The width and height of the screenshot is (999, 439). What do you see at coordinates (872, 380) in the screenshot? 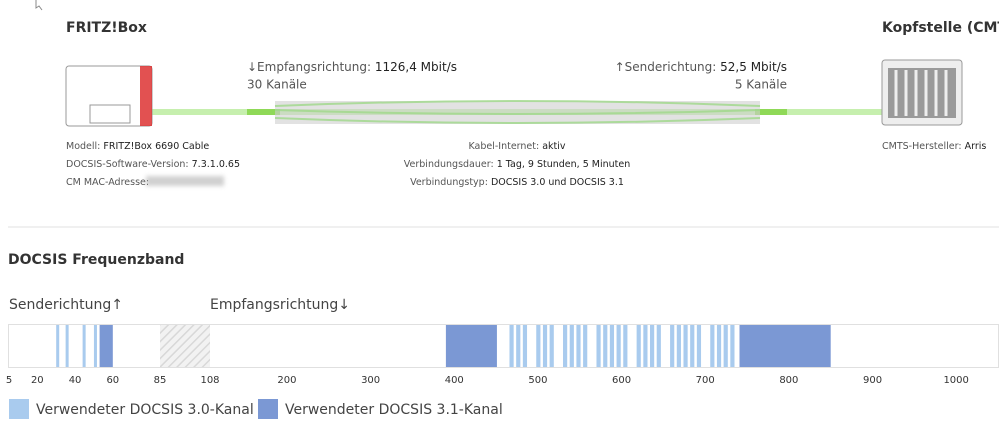
I see `x-tick-label: 900` at bounding box center [872, 380].